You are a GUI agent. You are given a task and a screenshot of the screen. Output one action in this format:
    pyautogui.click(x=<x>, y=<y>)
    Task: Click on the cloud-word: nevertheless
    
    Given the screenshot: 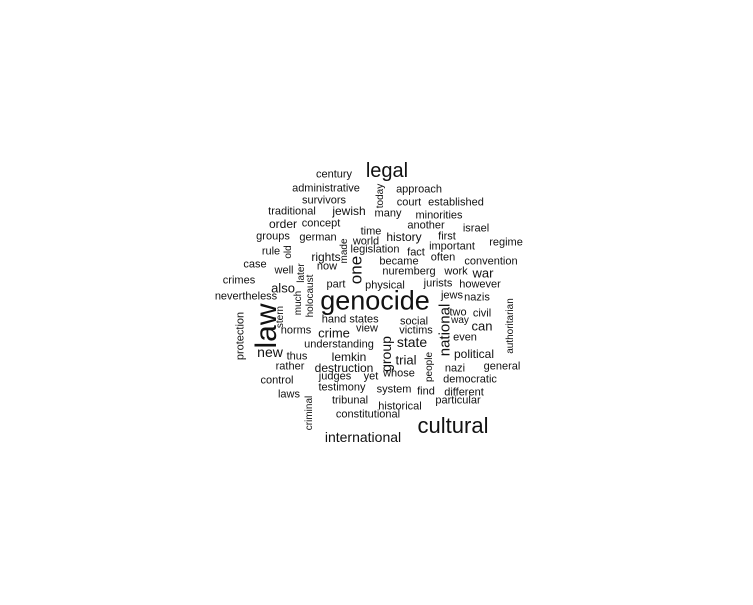 What is the action you would take?
    pyautogui.click(x=246, y=296)
    